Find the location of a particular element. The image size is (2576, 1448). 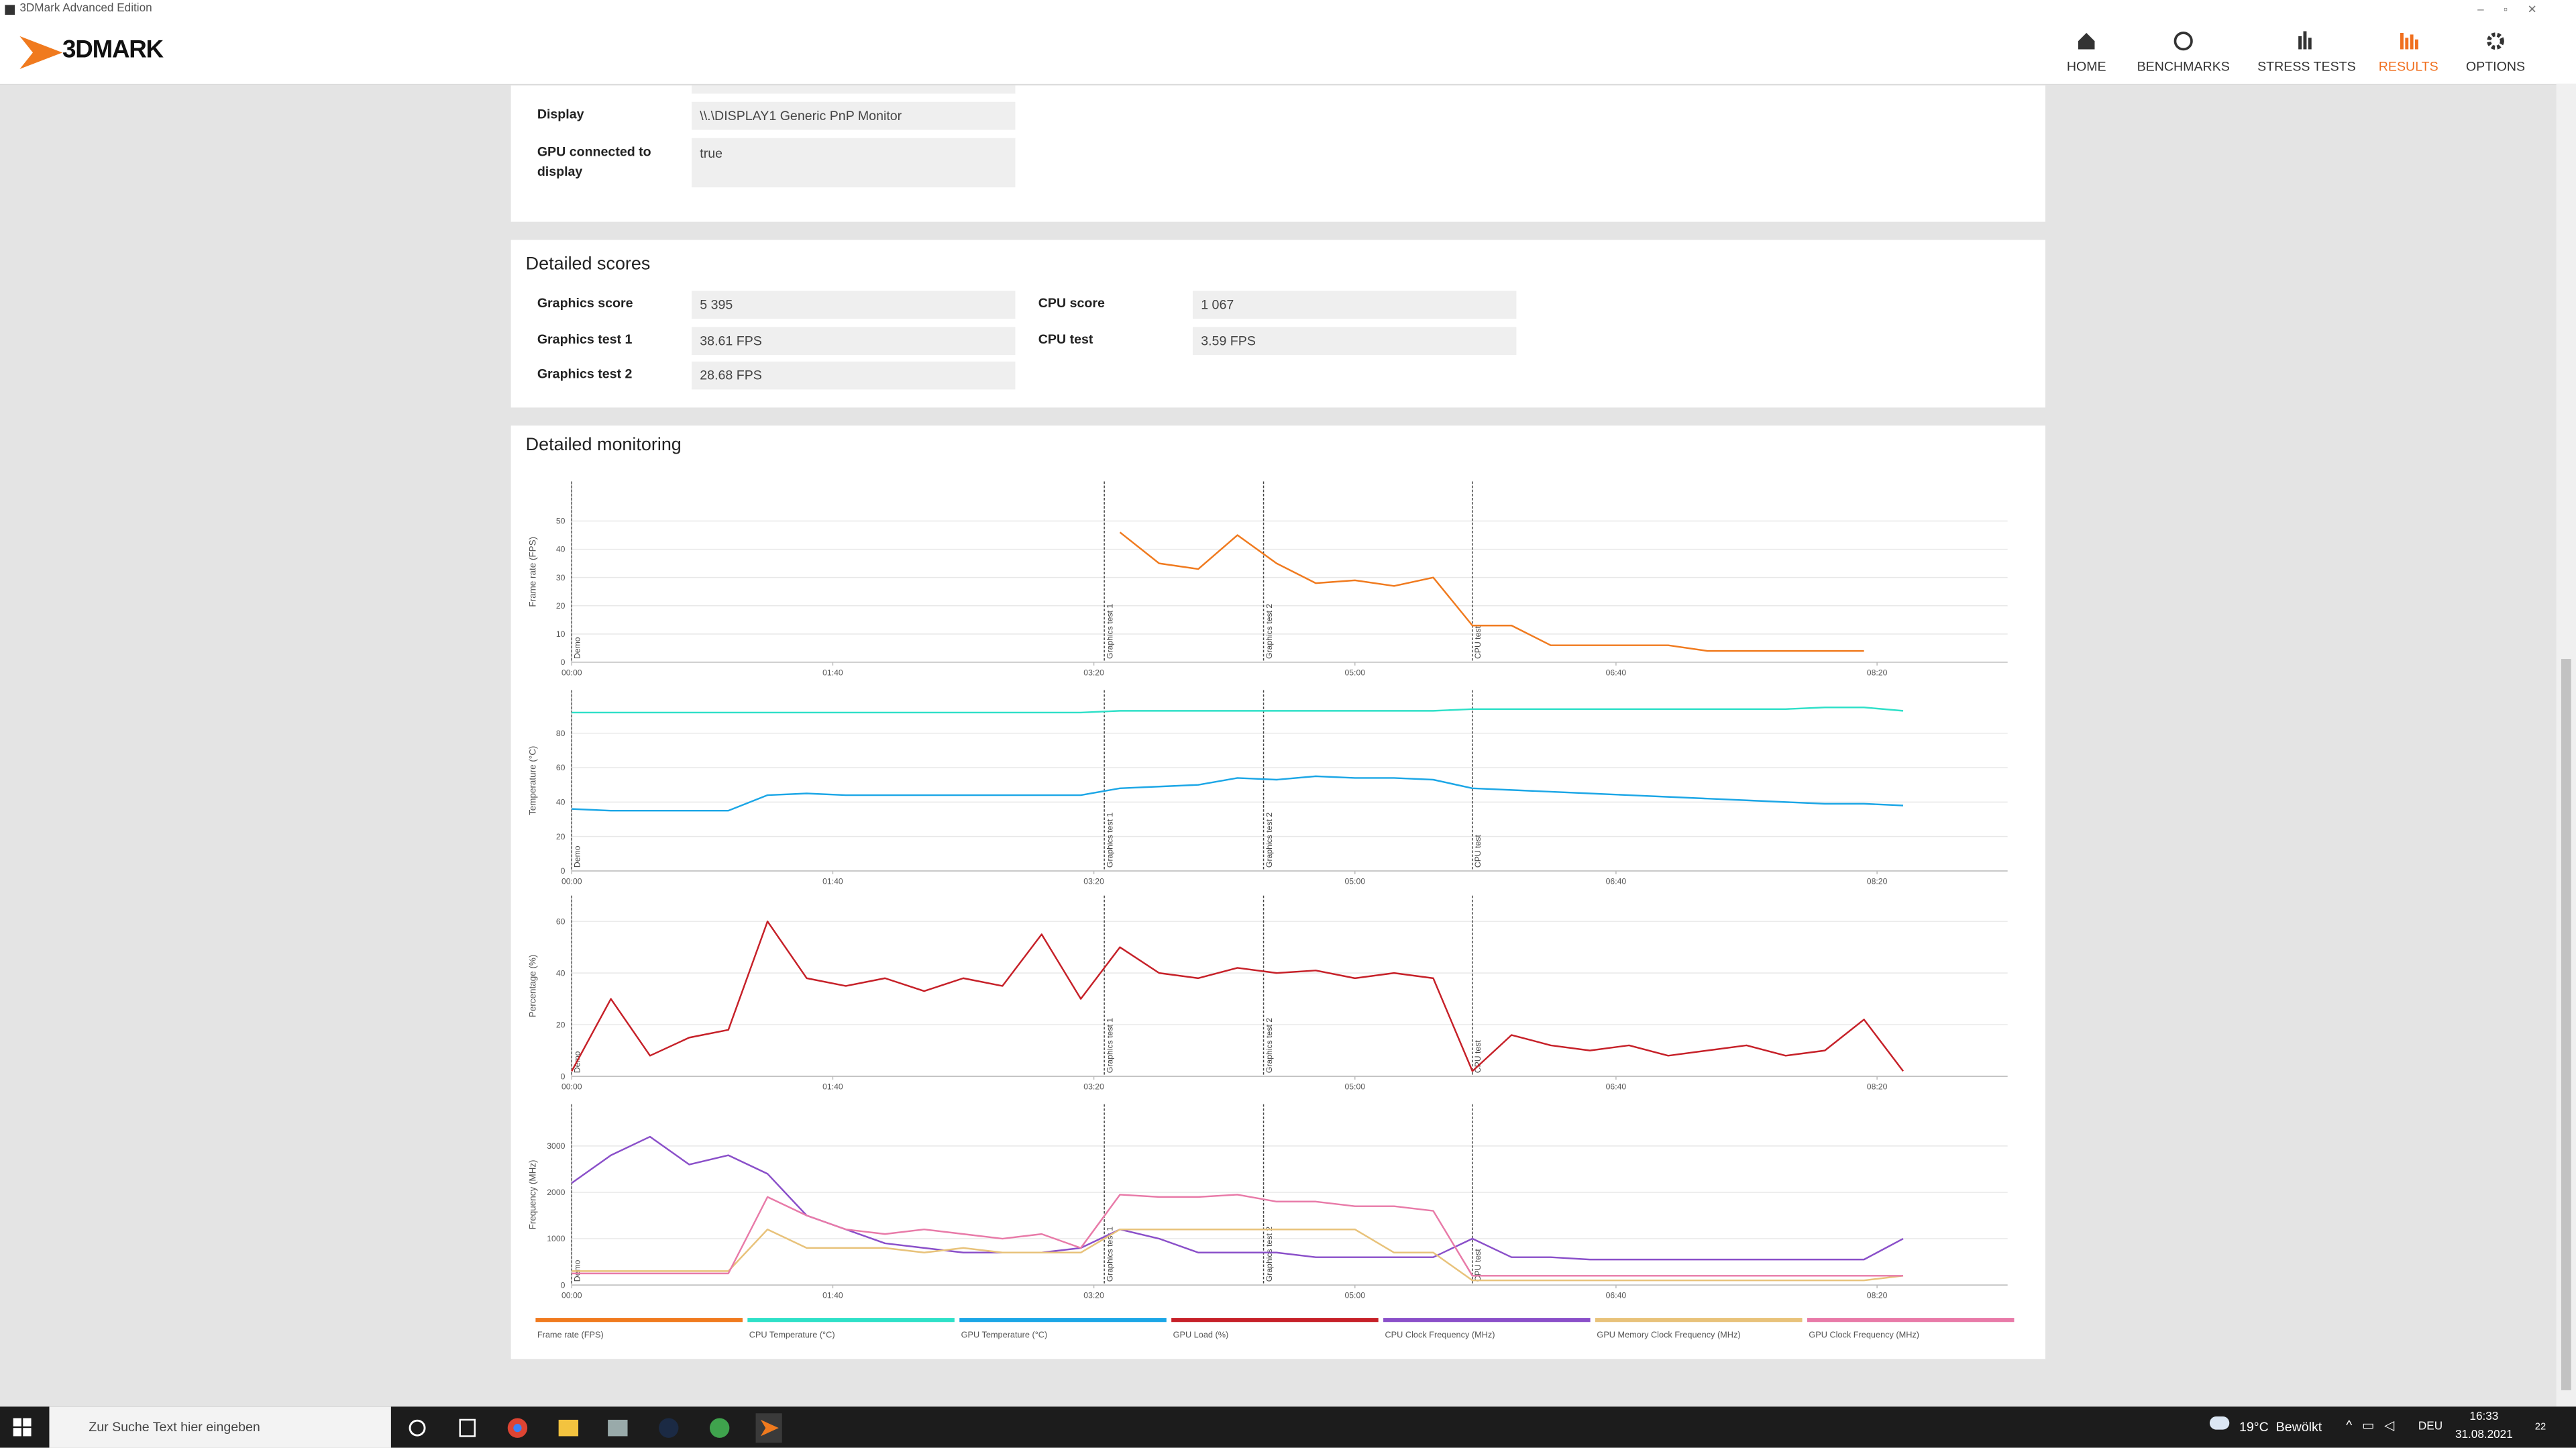

y-axis-label: Frame rate (FPS) is located at coordinates (532, 572).